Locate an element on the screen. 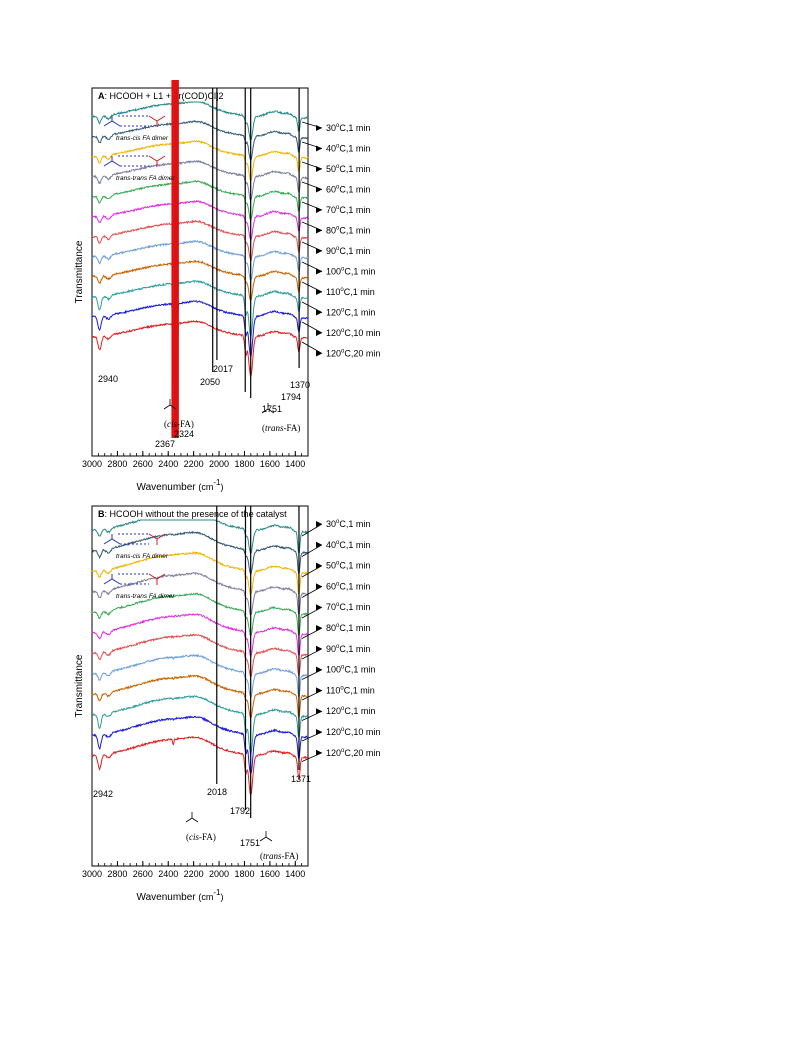  peak-label: 2050 is located at coordinates (210, 382).